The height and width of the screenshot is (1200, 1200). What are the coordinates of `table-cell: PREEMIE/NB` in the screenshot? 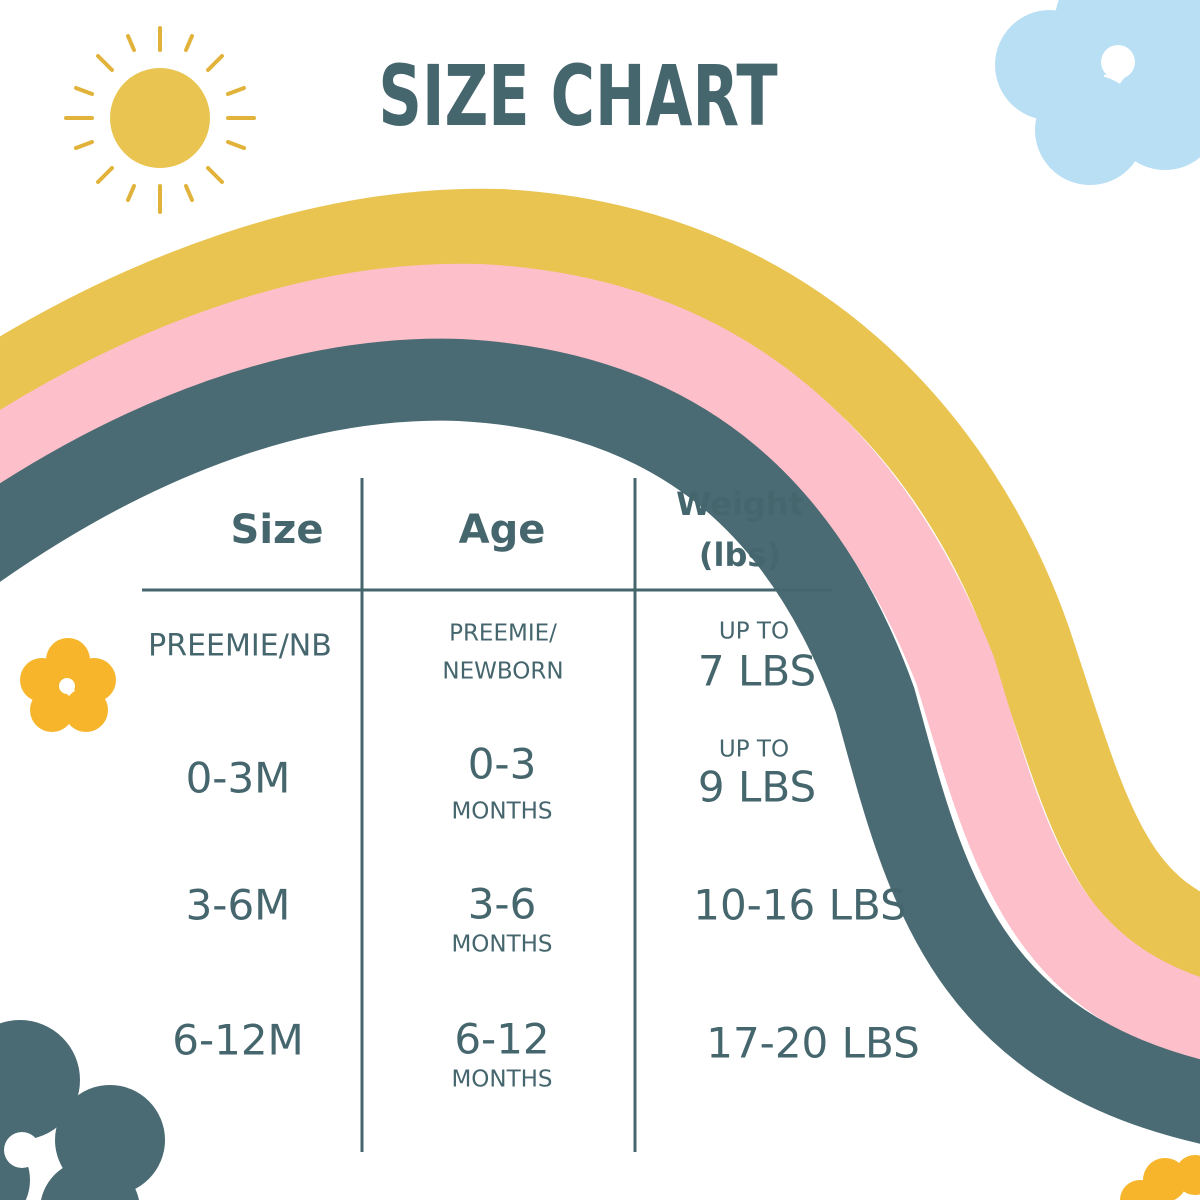 It's located at (240, 646).